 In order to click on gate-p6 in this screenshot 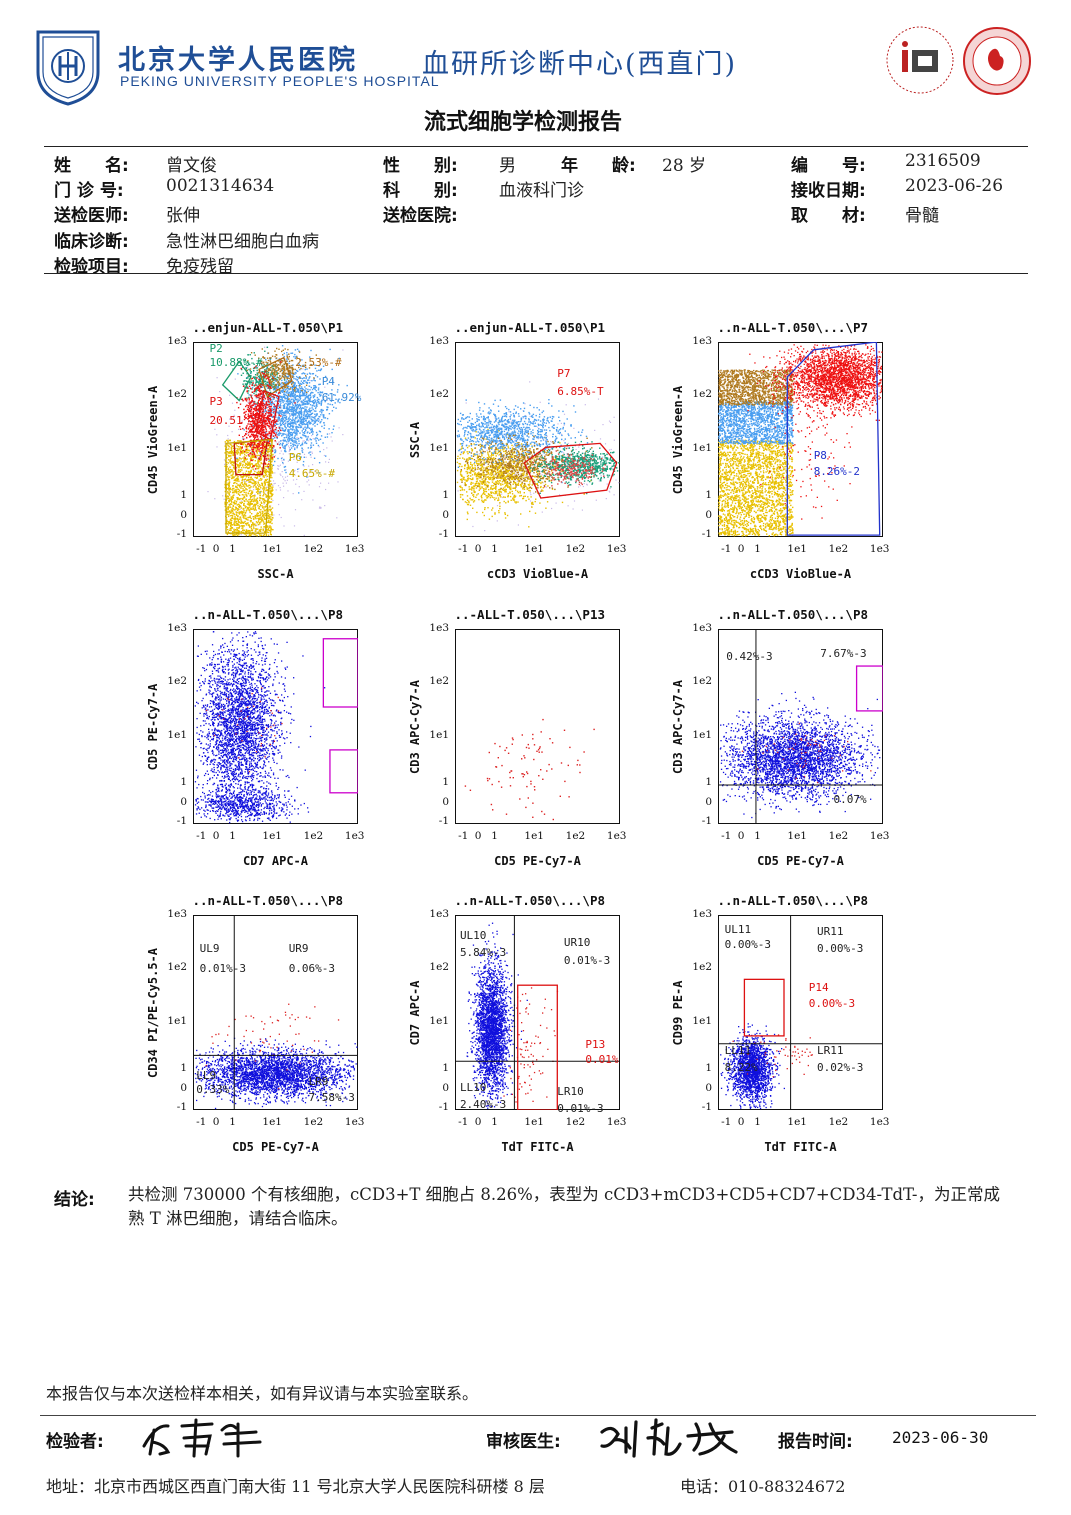, I will do `click(249, 486)`.